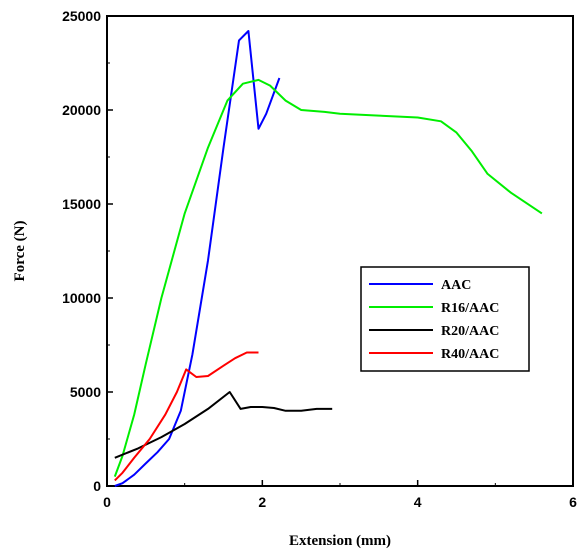 The height and width of the screenshot is (551, 577). Describe the element at coordinates (340, 541) in the screenshot. I see `x-axis-label: Extension (mm)` at that location.